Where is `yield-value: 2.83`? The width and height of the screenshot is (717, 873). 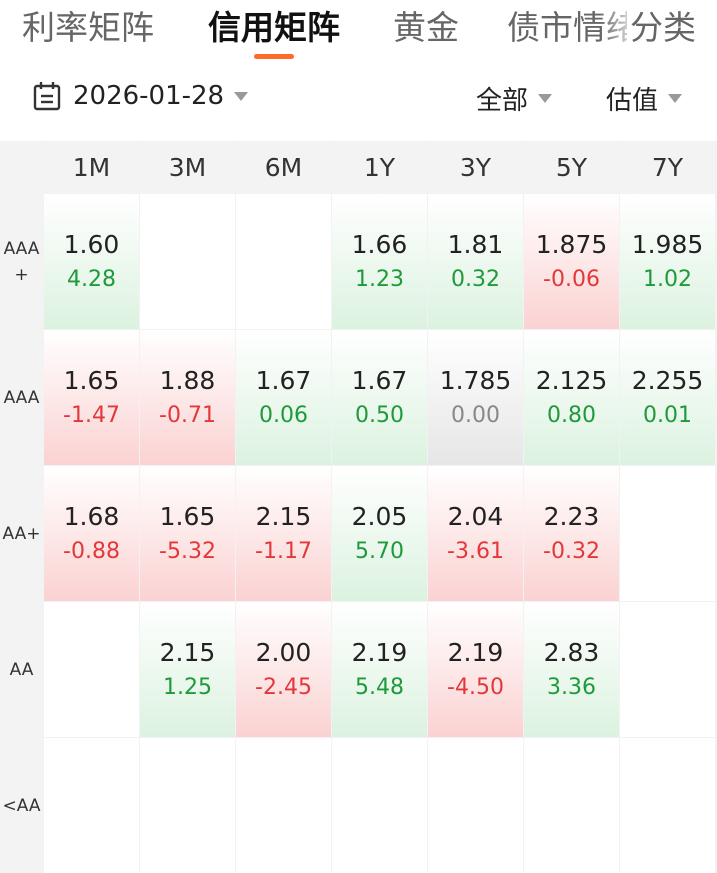
yield-value: 2.83 is located at coordinates (571, 652).